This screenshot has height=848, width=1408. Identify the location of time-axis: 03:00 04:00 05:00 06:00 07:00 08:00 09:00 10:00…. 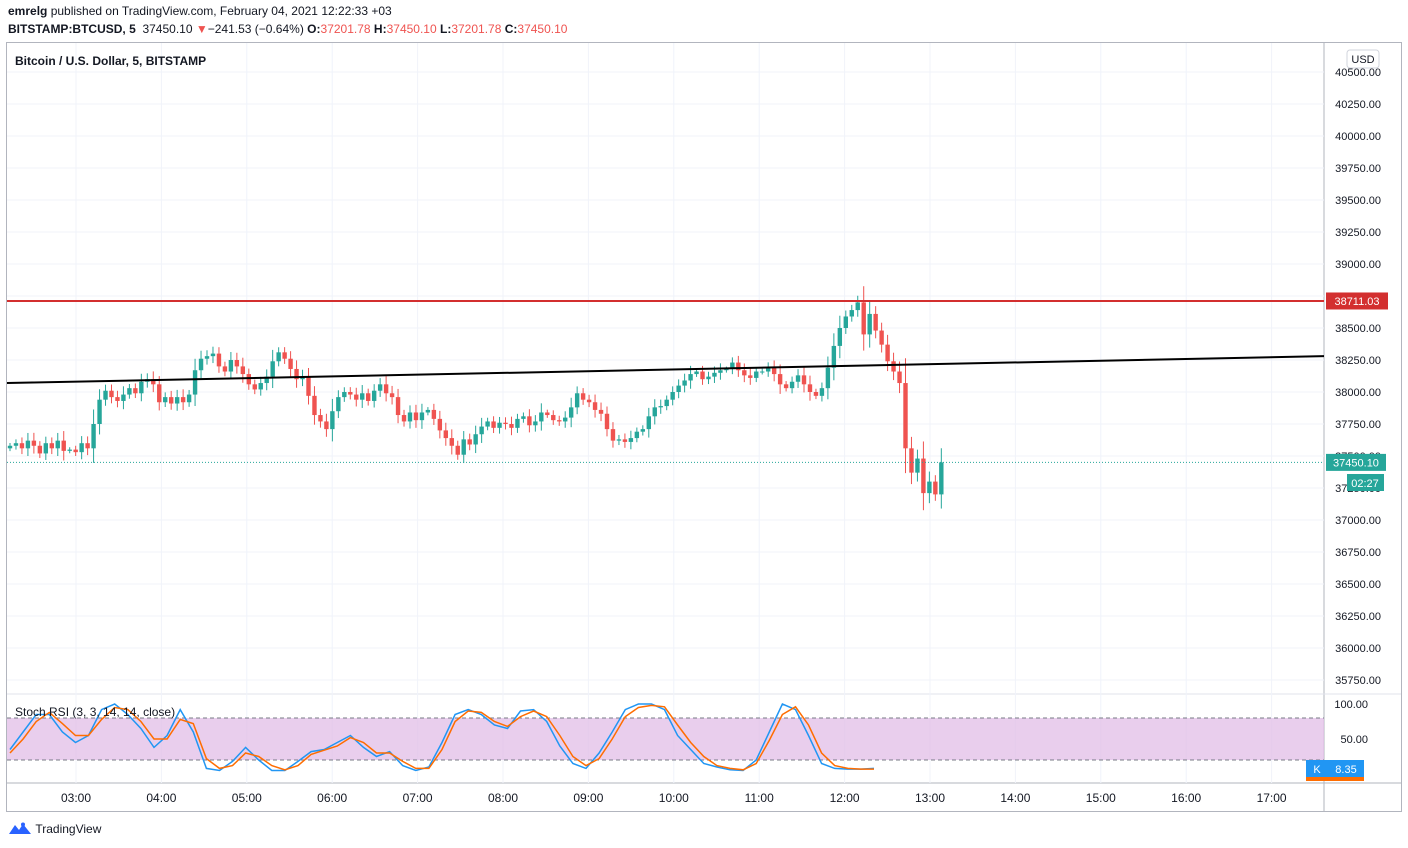
(674, 798).